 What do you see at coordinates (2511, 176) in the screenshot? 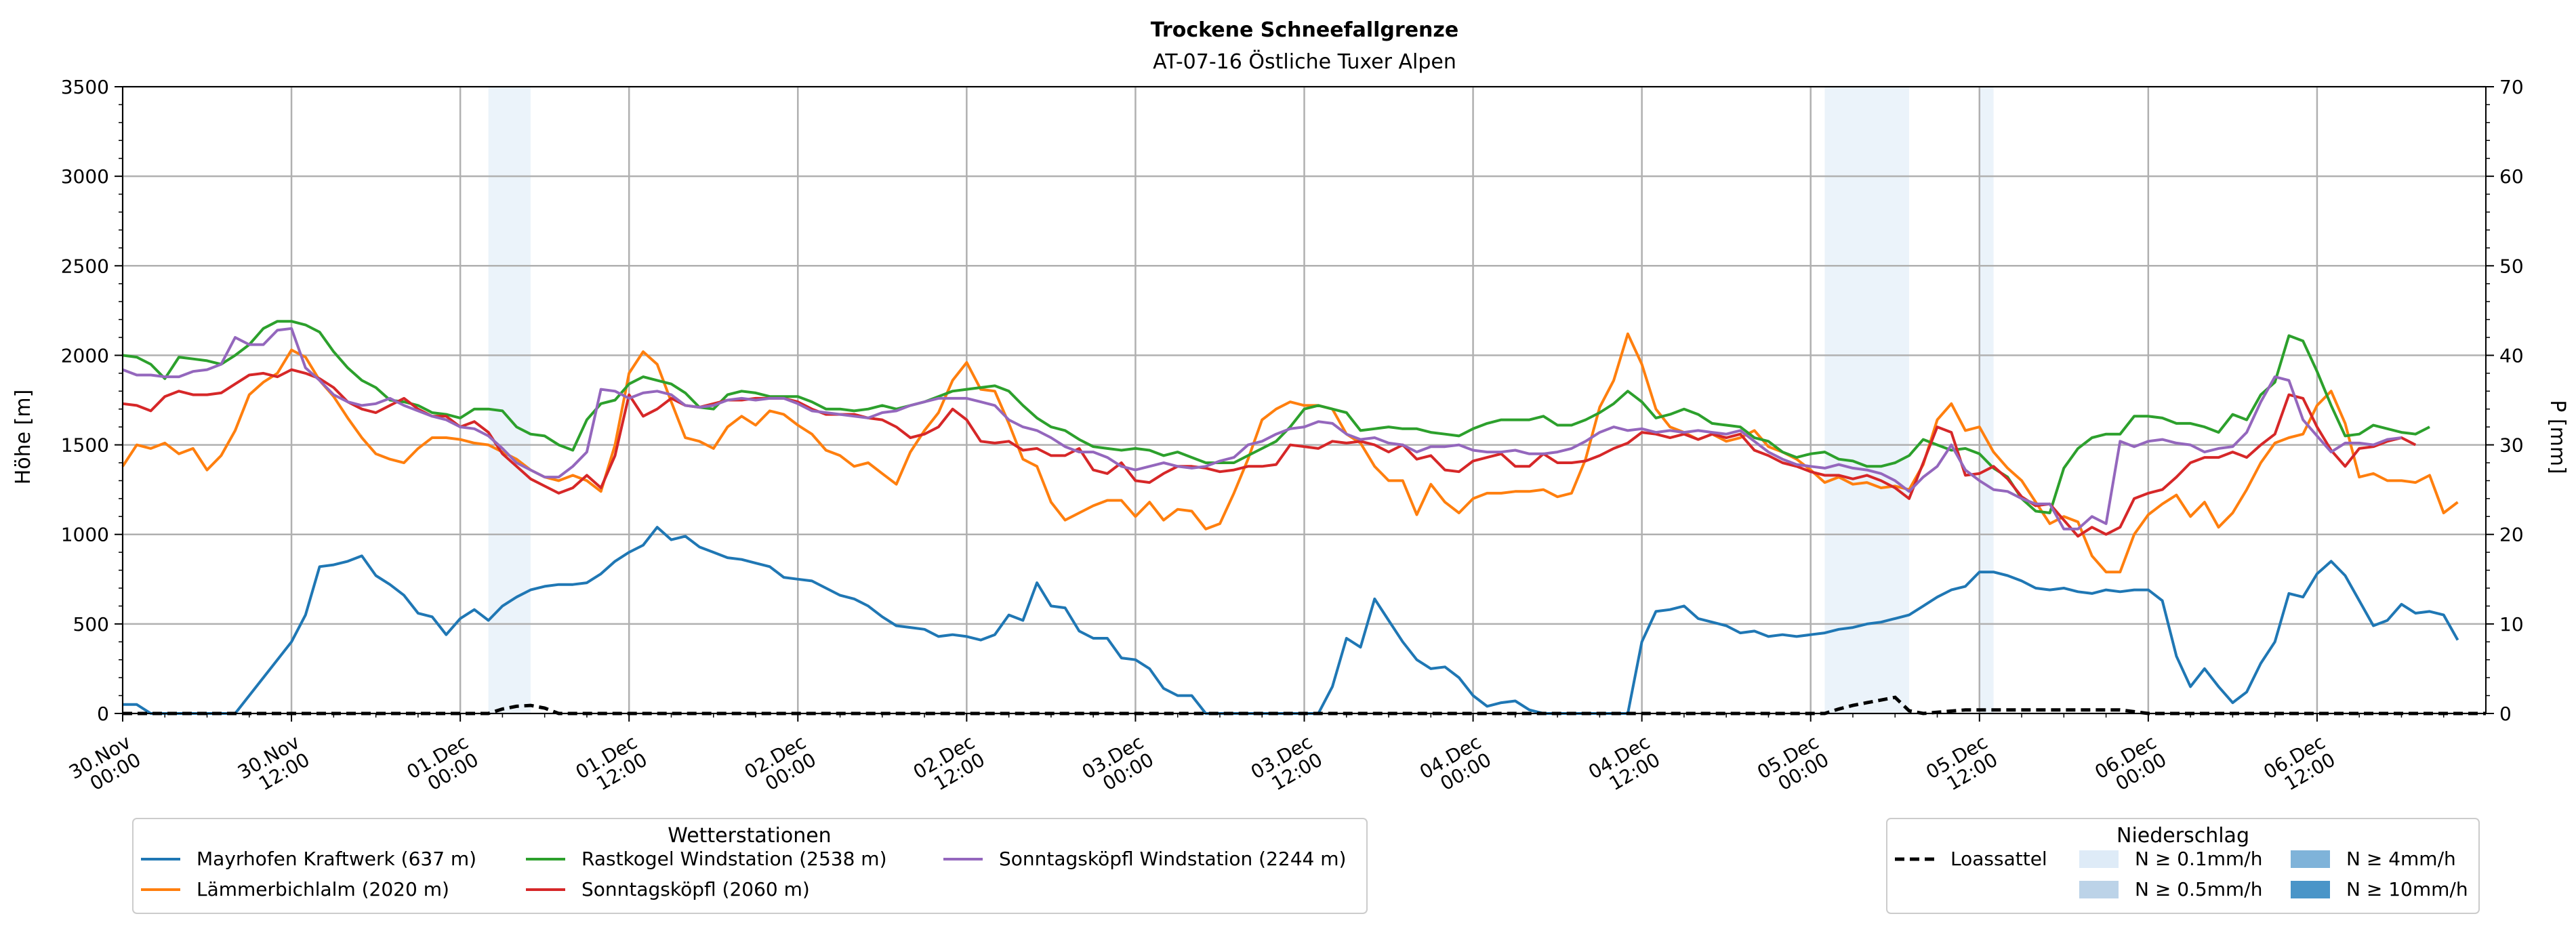
I see `y2-tick-label-6: 60` at bounding box center [2511, 176].